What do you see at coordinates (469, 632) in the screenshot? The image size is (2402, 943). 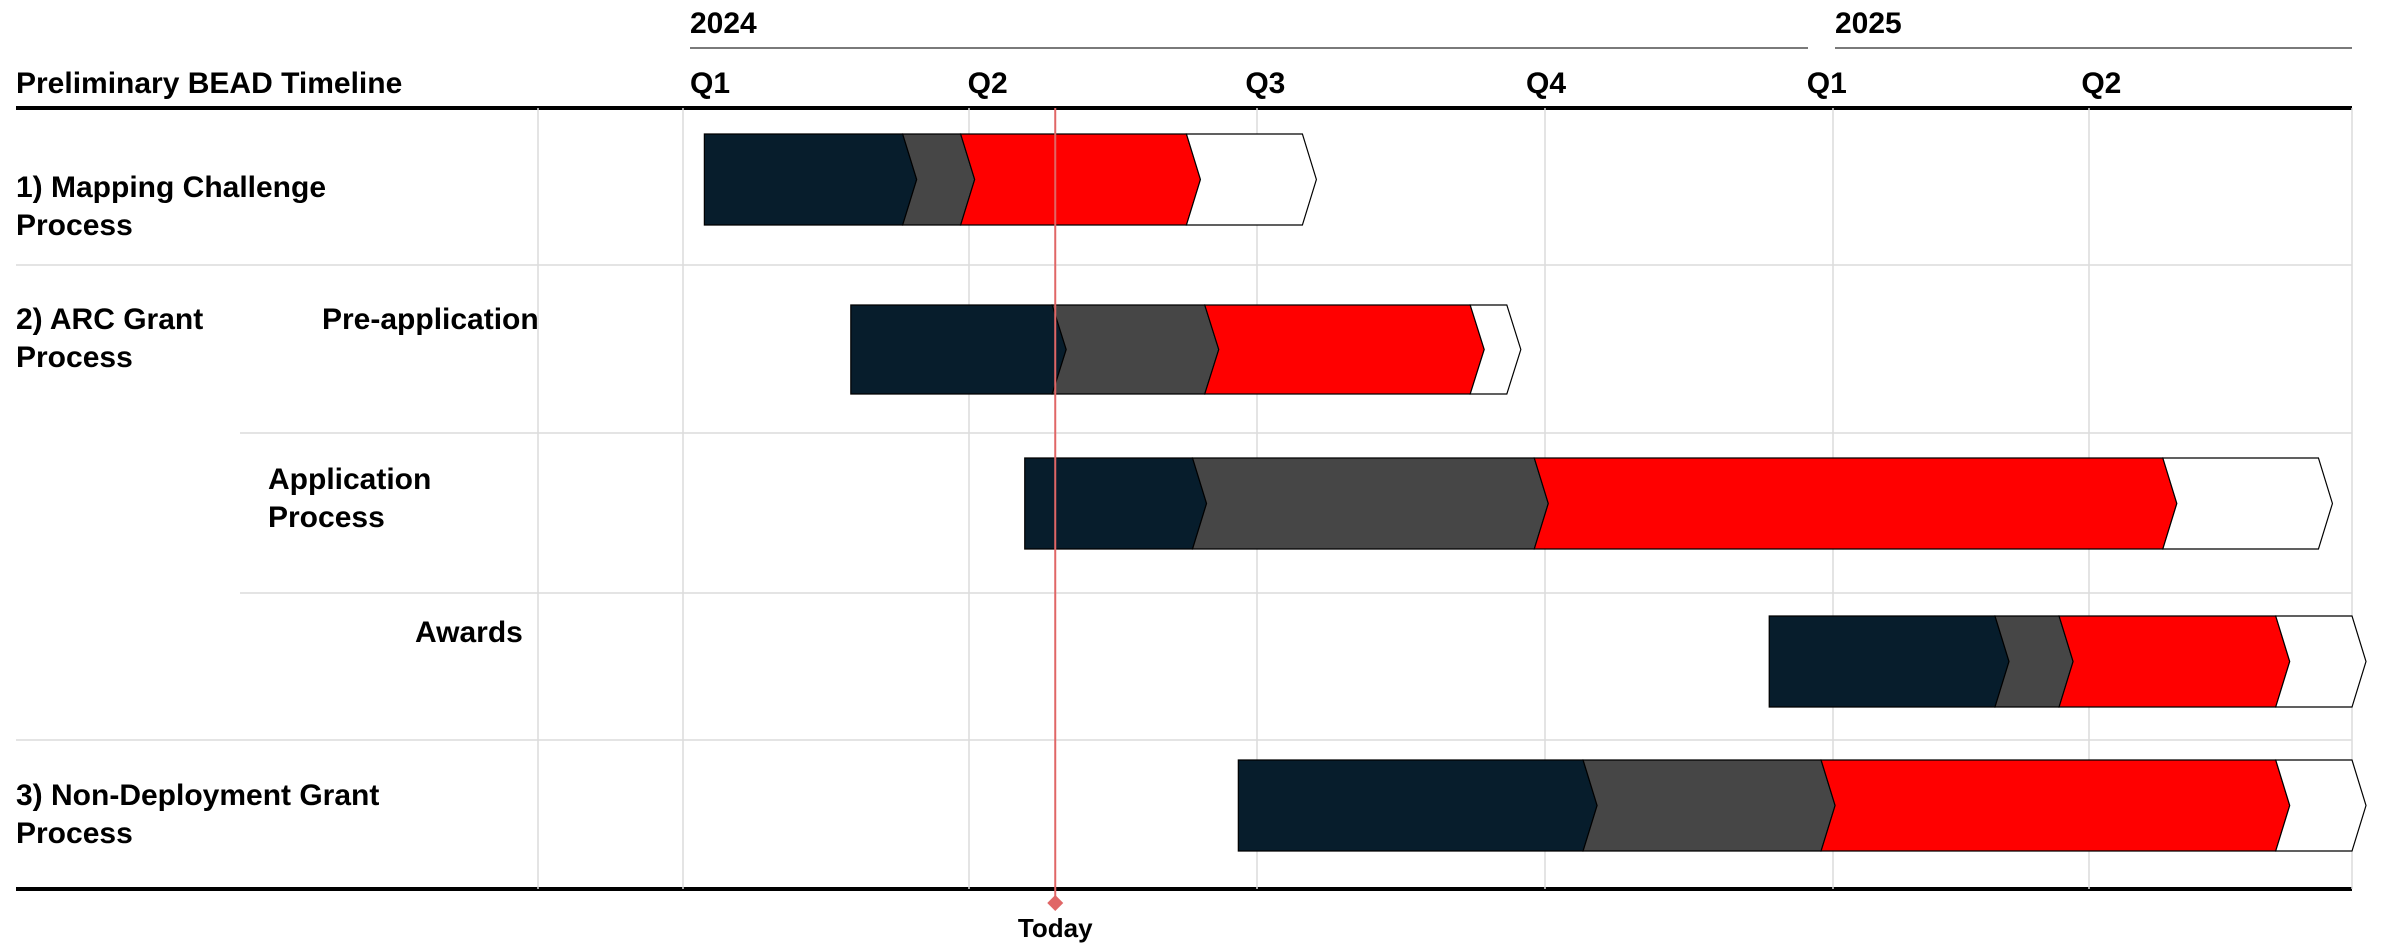 I see `row-sublabel: Awards` at bounding box center [469, 632].